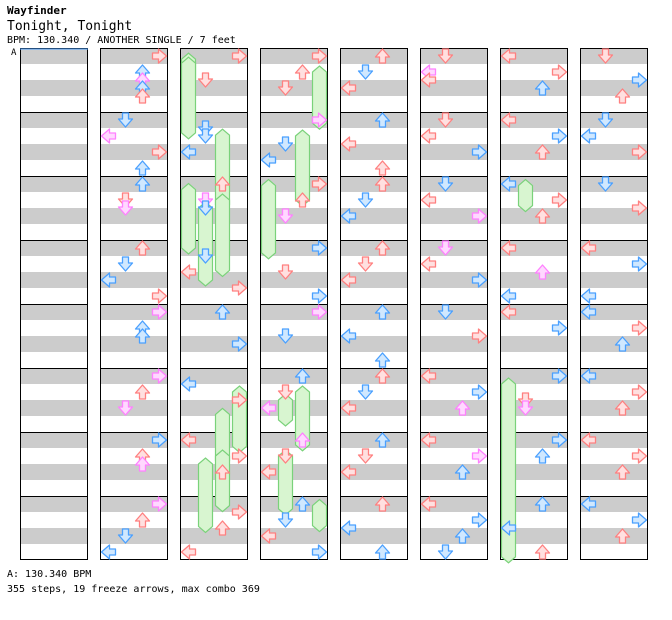 This screenshot has width=672, height=620. Describe the element at coordinates (70, 26) in the screenshot. I see `song-title: Tonight, Tonight` at that location.